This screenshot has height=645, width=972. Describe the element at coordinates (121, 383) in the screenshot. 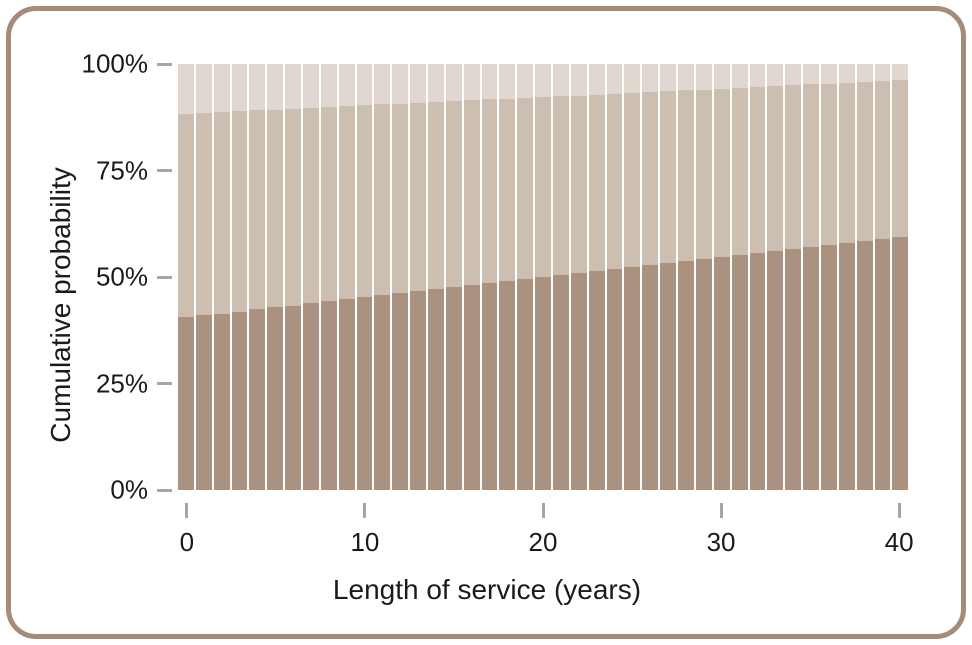

I see `y-tick-label: 25%` at that location.